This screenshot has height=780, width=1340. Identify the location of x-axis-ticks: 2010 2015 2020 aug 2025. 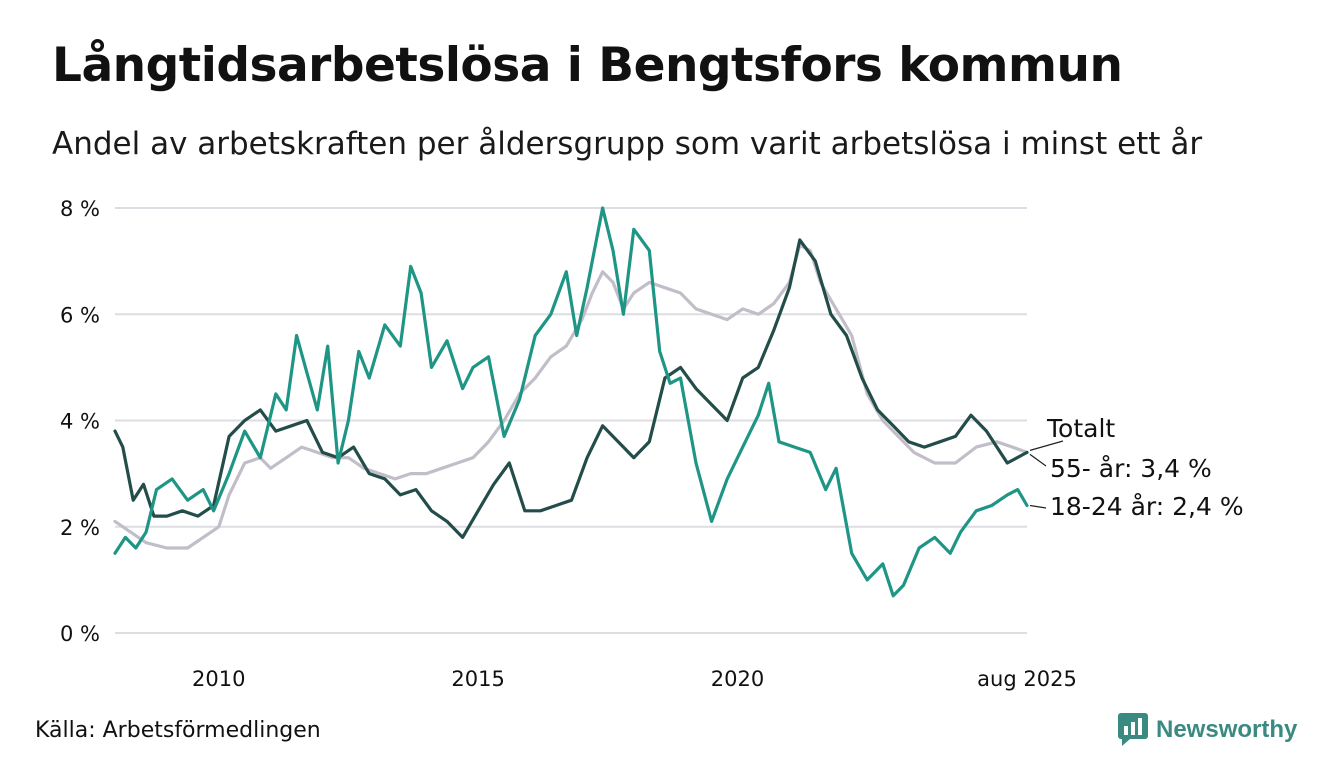
(634, 679).